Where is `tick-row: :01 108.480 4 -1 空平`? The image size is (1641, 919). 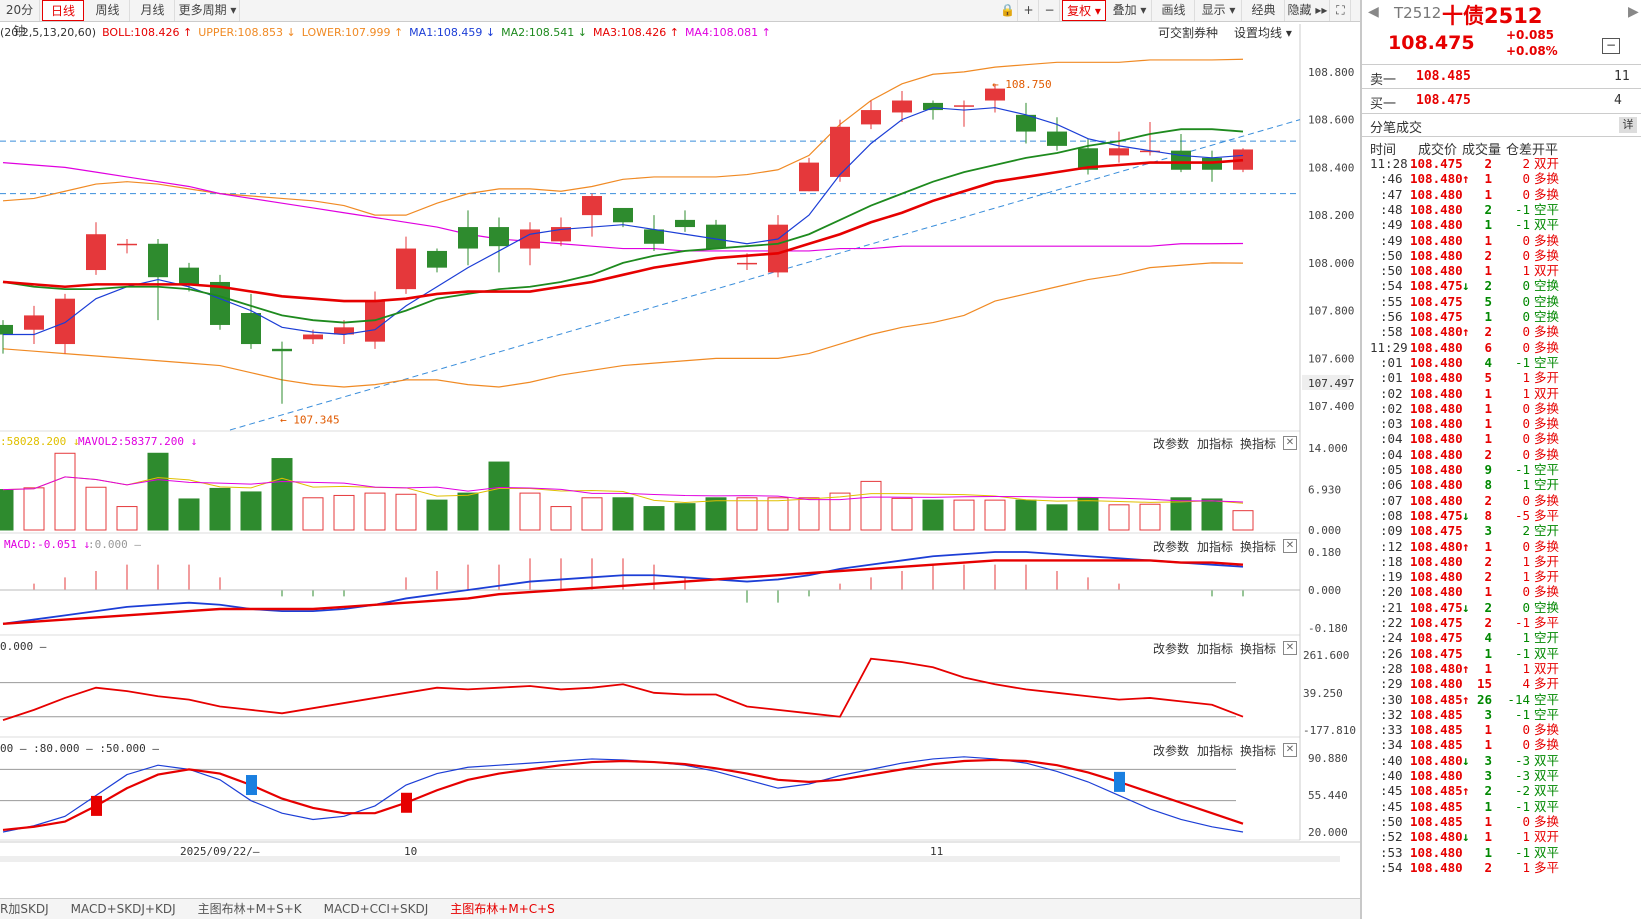
tick-row: :01 108.480 4 -1 空平 is located at coordinates (1505, 362).